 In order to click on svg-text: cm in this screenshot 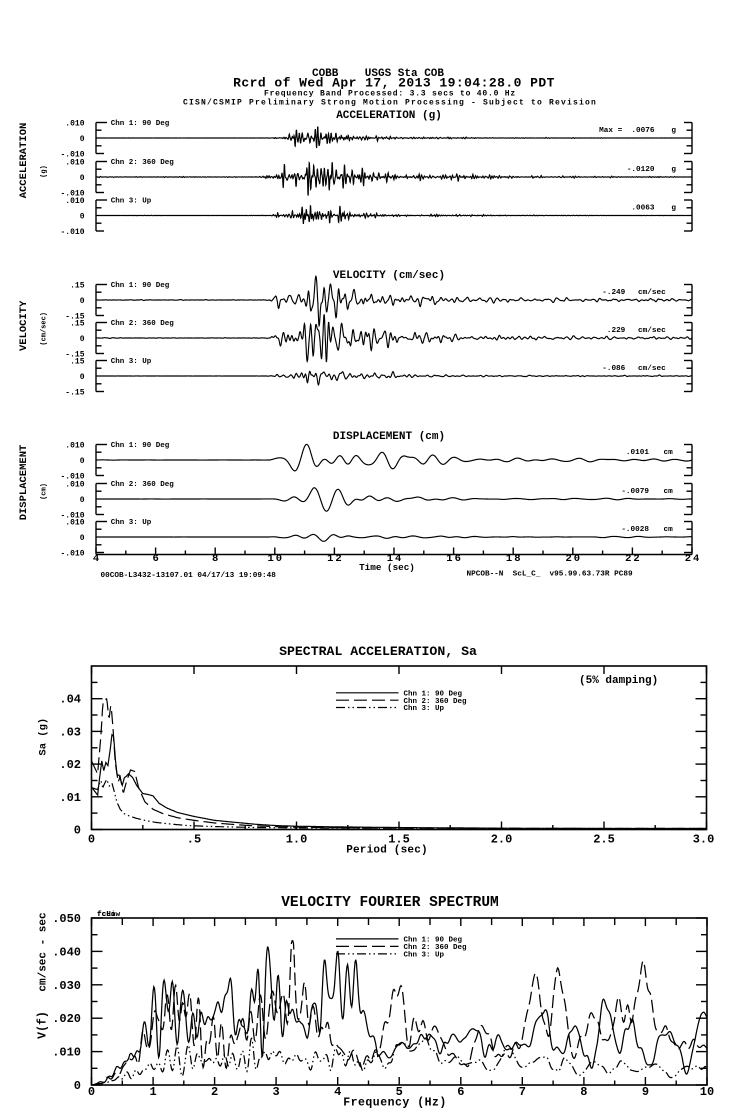, I will do `click(669, 492)`.